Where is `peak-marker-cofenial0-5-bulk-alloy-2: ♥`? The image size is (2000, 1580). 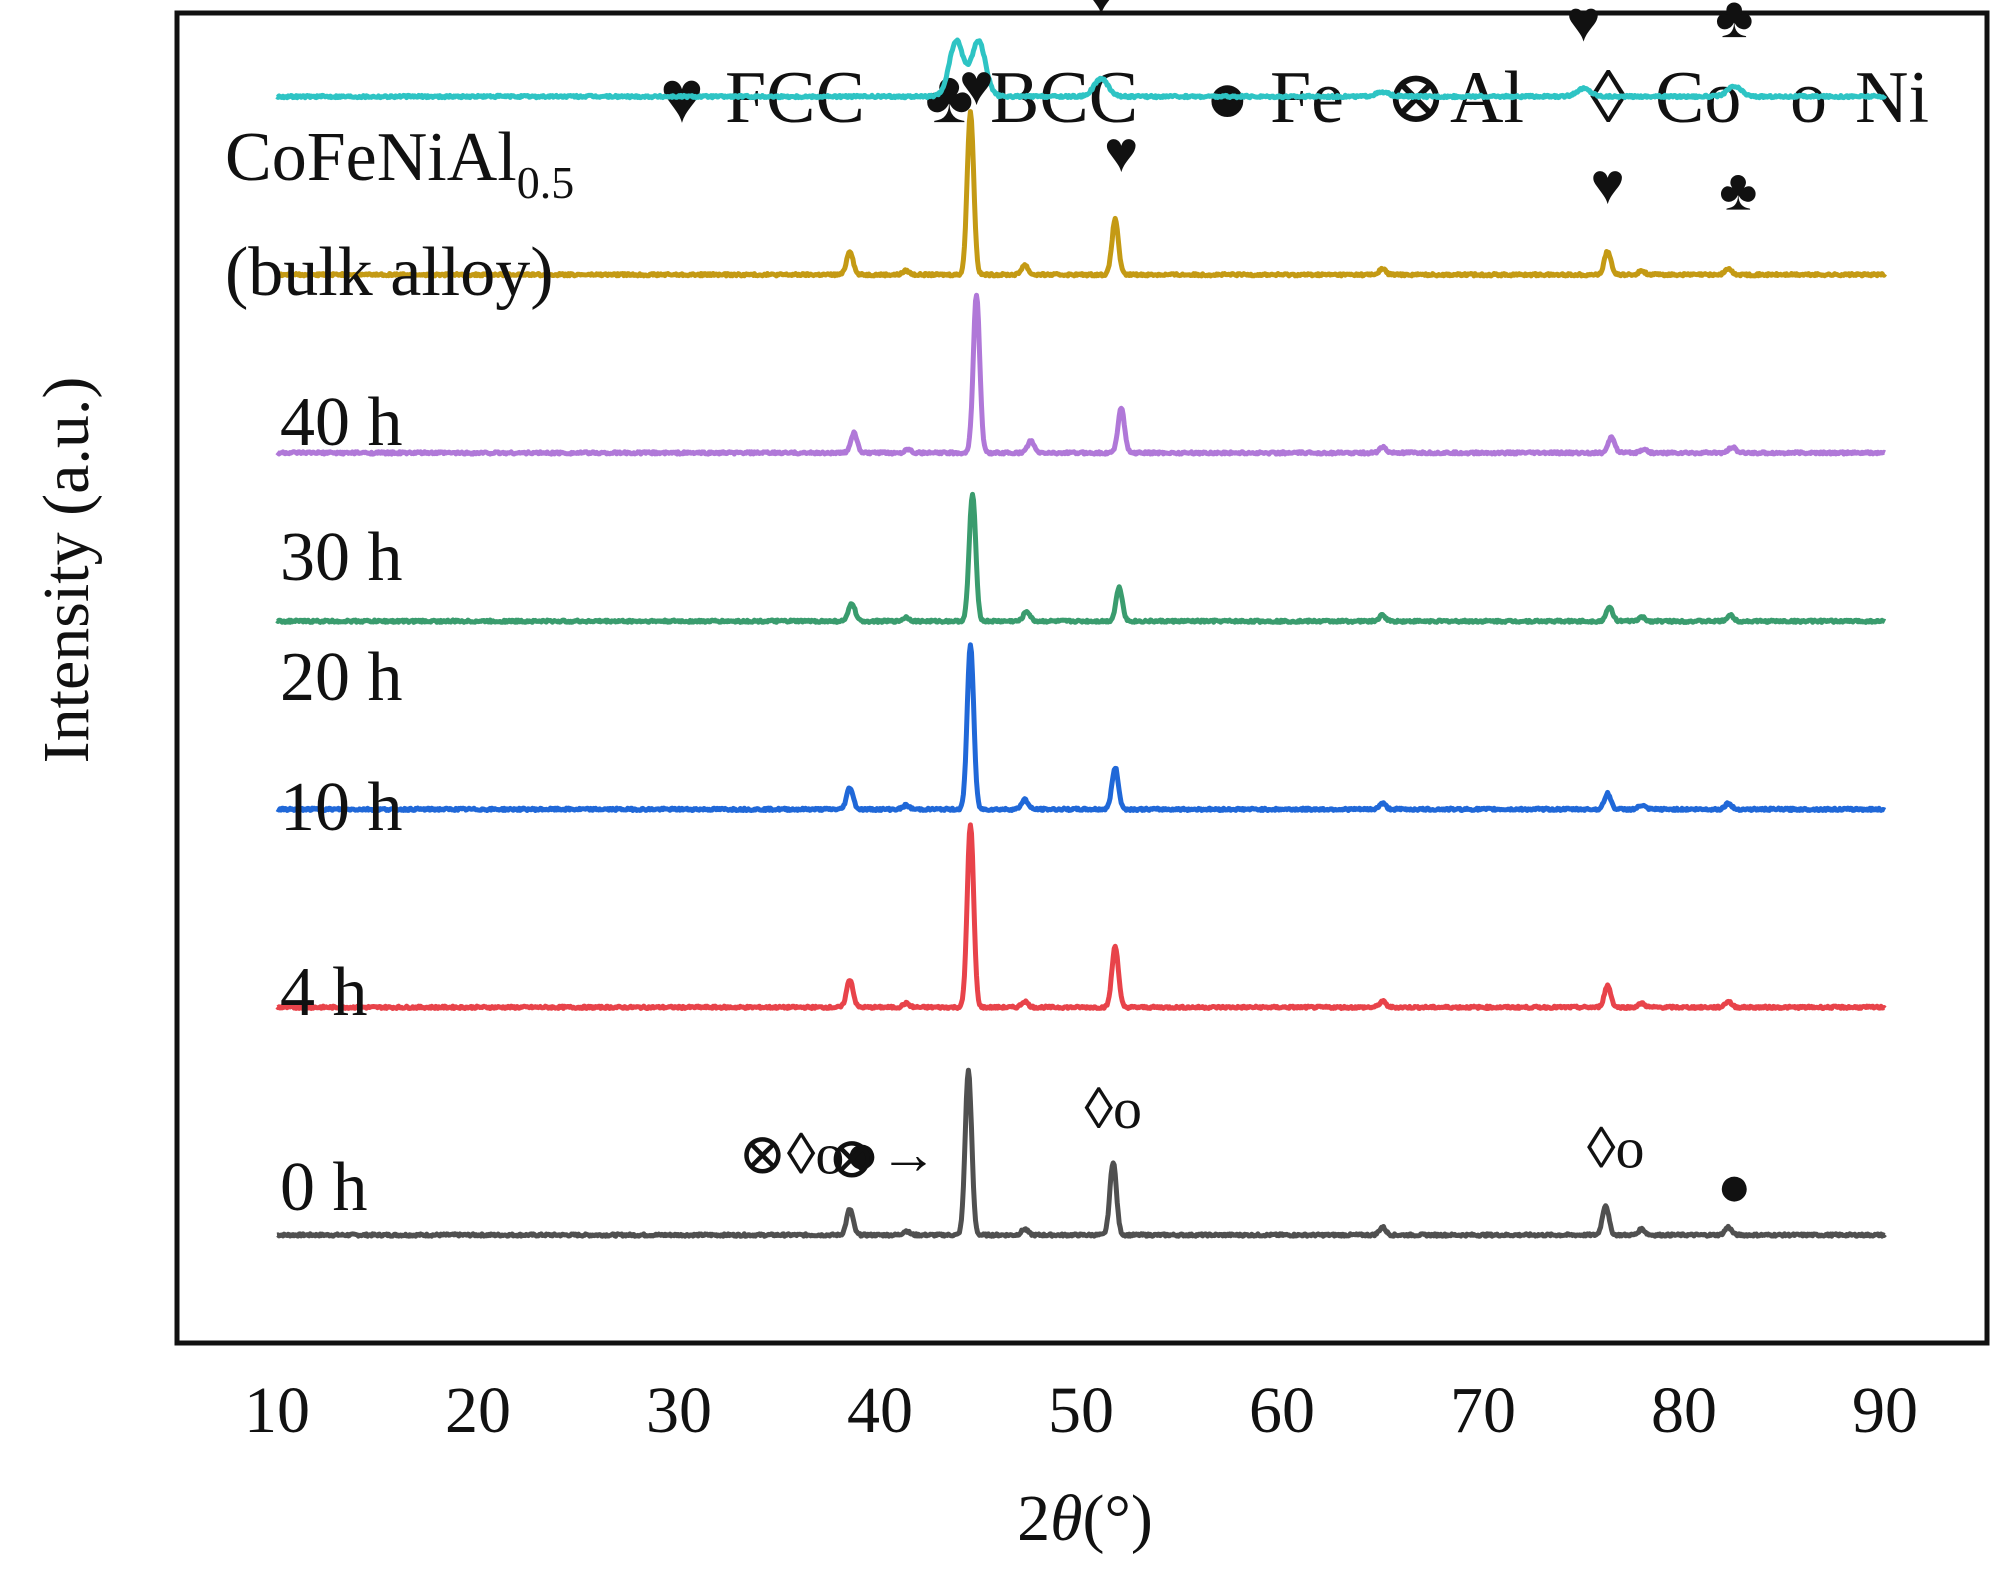 peak-marker-cofenial0-5-bulk-alloy-2: ♥ is located at coordinates (1101, 13).